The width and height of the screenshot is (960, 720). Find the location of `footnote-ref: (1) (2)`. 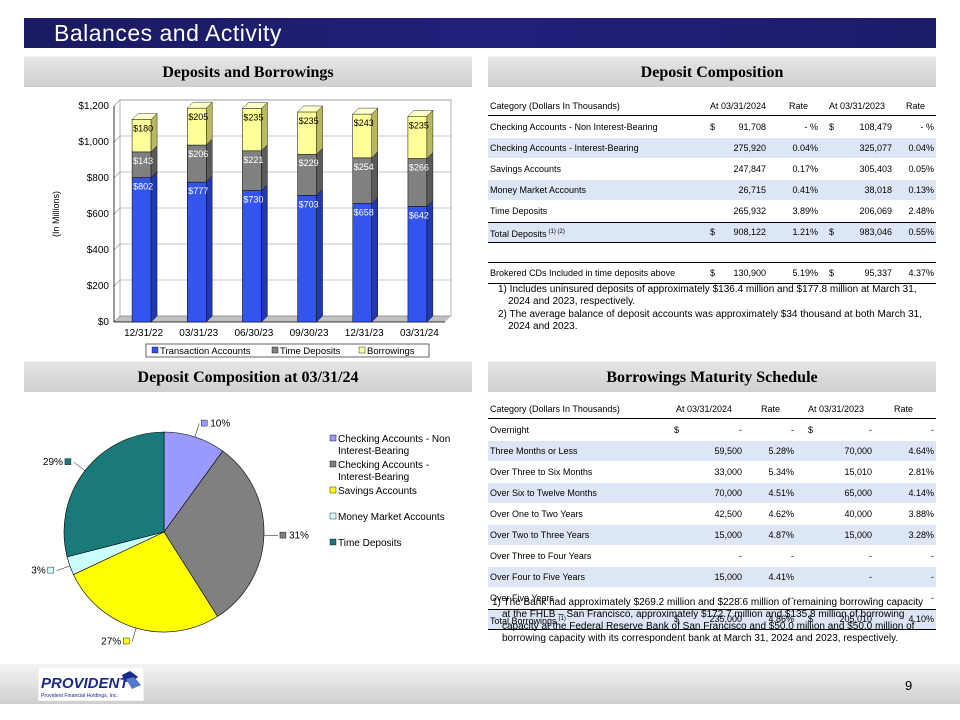

footnote-ref: (1) (2) is located at coordinates (556, 232).